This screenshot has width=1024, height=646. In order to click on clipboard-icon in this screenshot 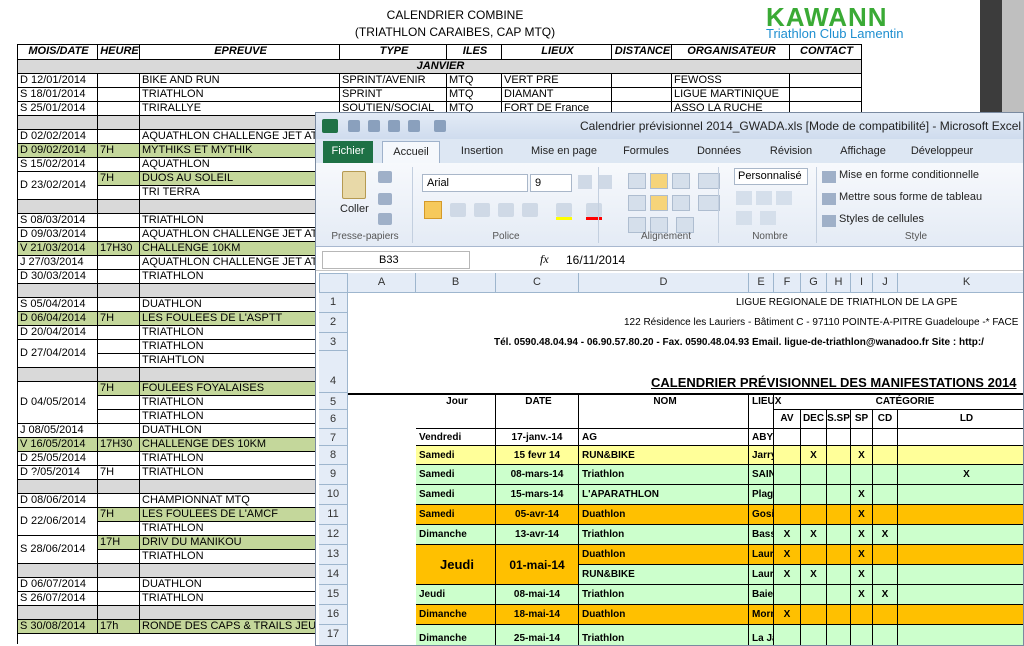, I will do `click(385, 199)`.